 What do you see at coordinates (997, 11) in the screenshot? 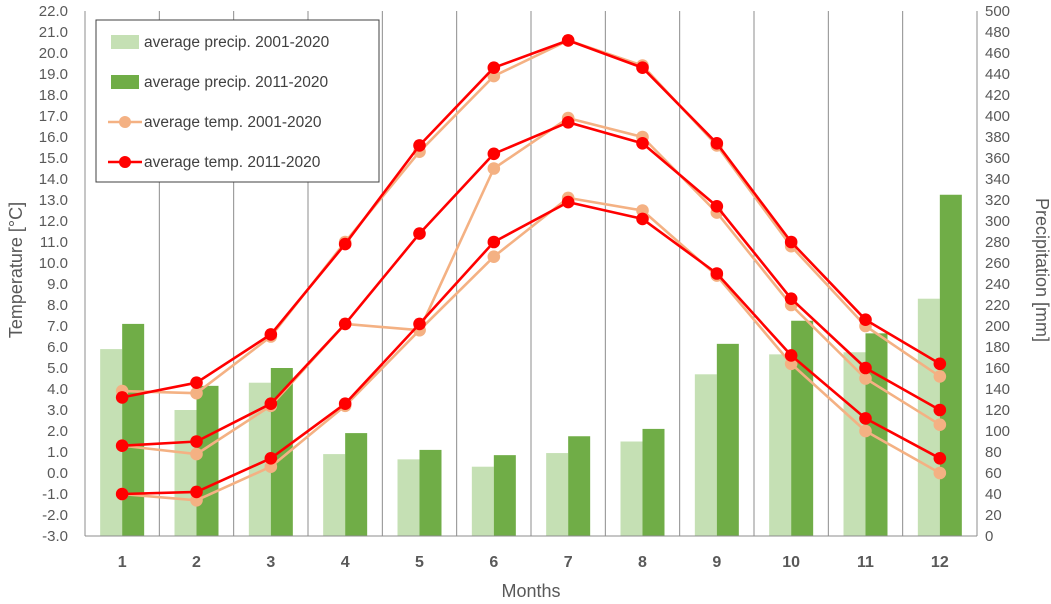
I see `y-right-tick-label: 500` at bounding box center [997, 11].